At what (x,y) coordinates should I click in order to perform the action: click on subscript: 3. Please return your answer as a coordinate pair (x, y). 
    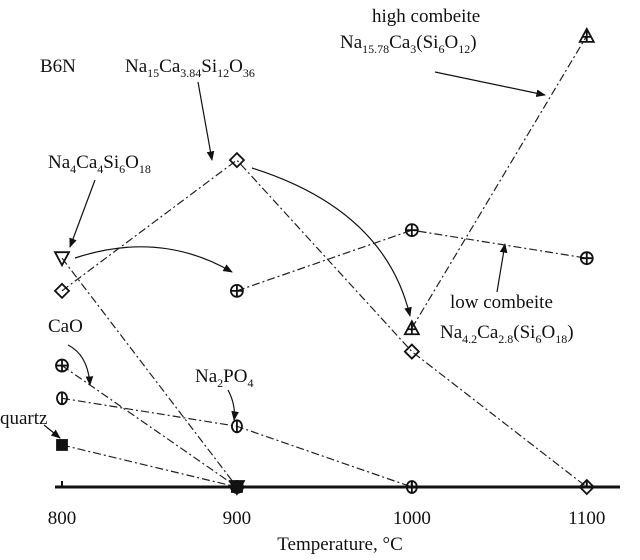
    Looking at the image, I should click on (413, 49).